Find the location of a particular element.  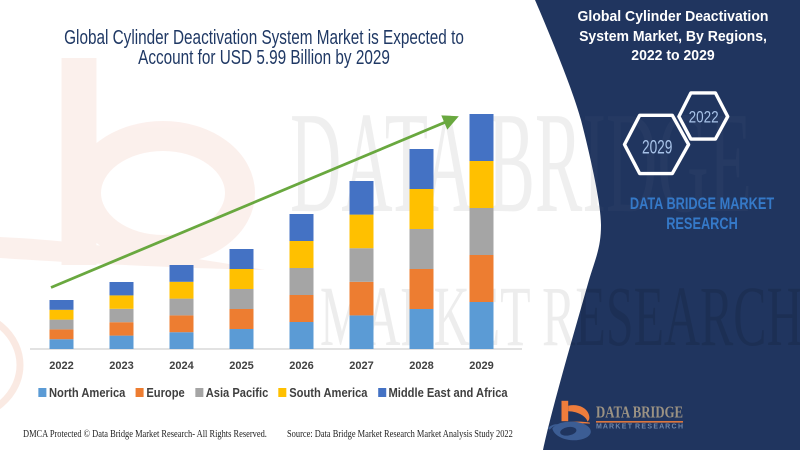

svg-text: 2025 is located at coordinates (241, 366).